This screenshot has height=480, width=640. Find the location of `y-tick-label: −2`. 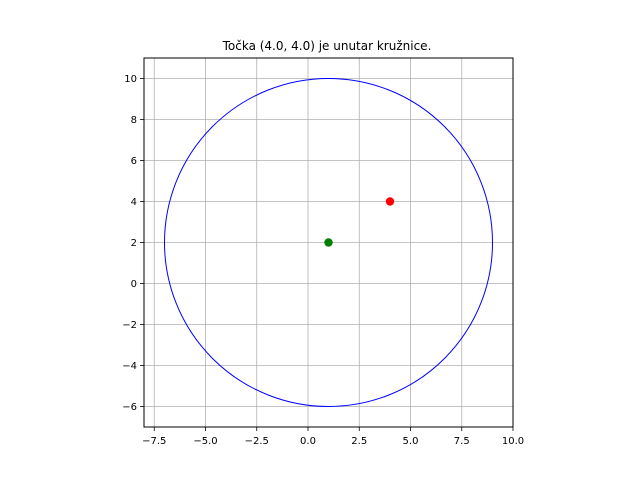

y-tick-label: −2 is located at coordinates (129, 325).